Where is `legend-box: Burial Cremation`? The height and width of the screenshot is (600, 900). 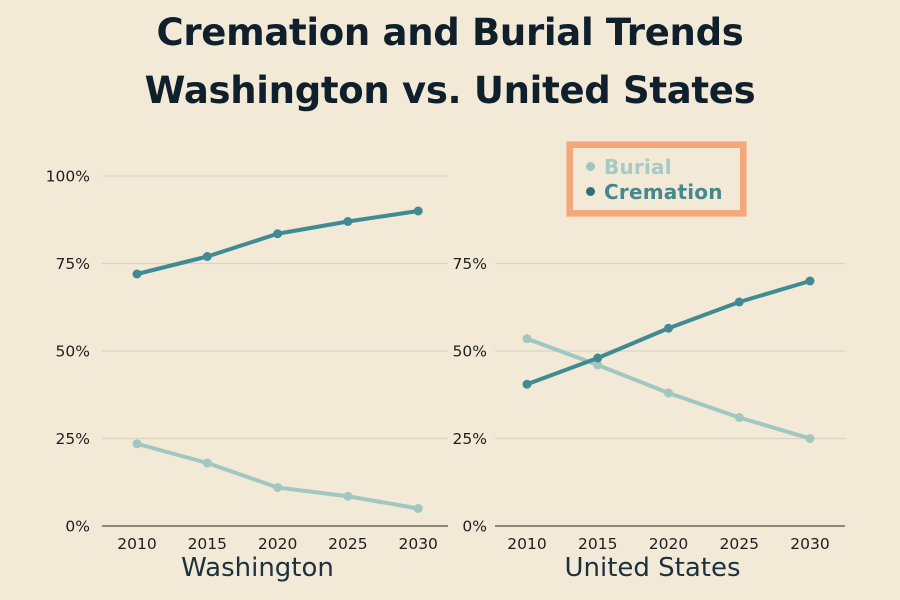 legend-box: Burial Cremation is located at coordinates (656, 179).